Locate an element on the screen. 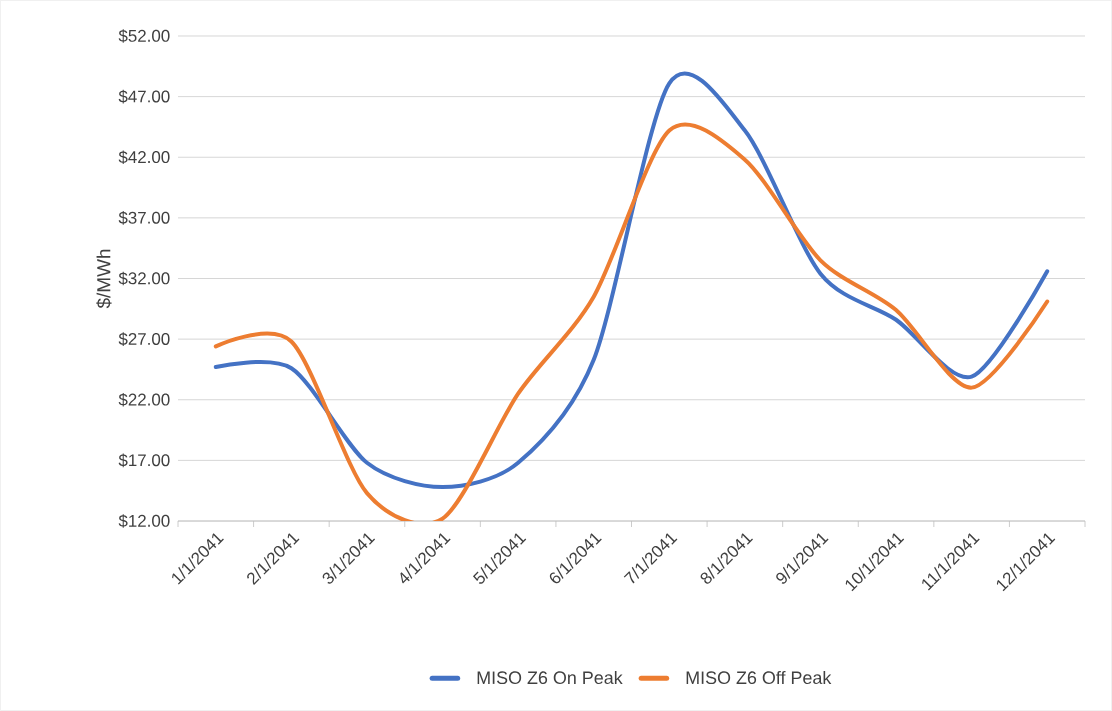 Image resolution: width=1112 pixels, height=711 pixels. legend-label: MISO Z6 On Peak is located at coordinates (550, 677).